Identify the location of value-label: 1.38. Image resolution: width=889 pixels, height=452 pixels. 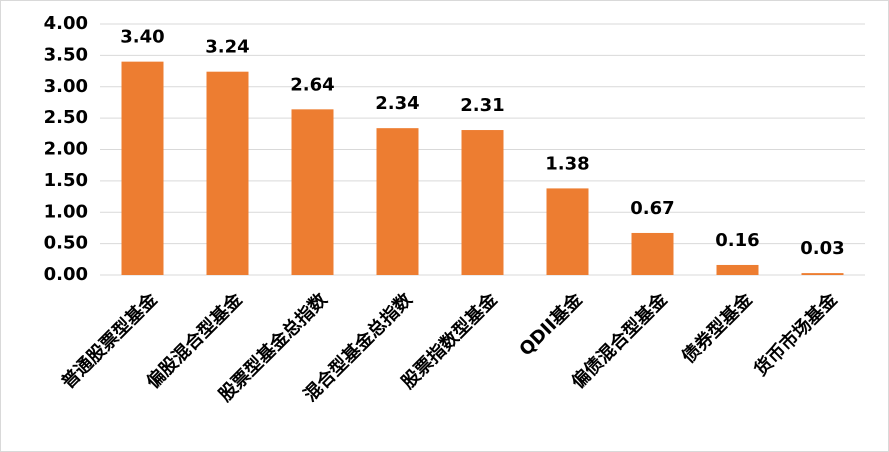
(567, 163).